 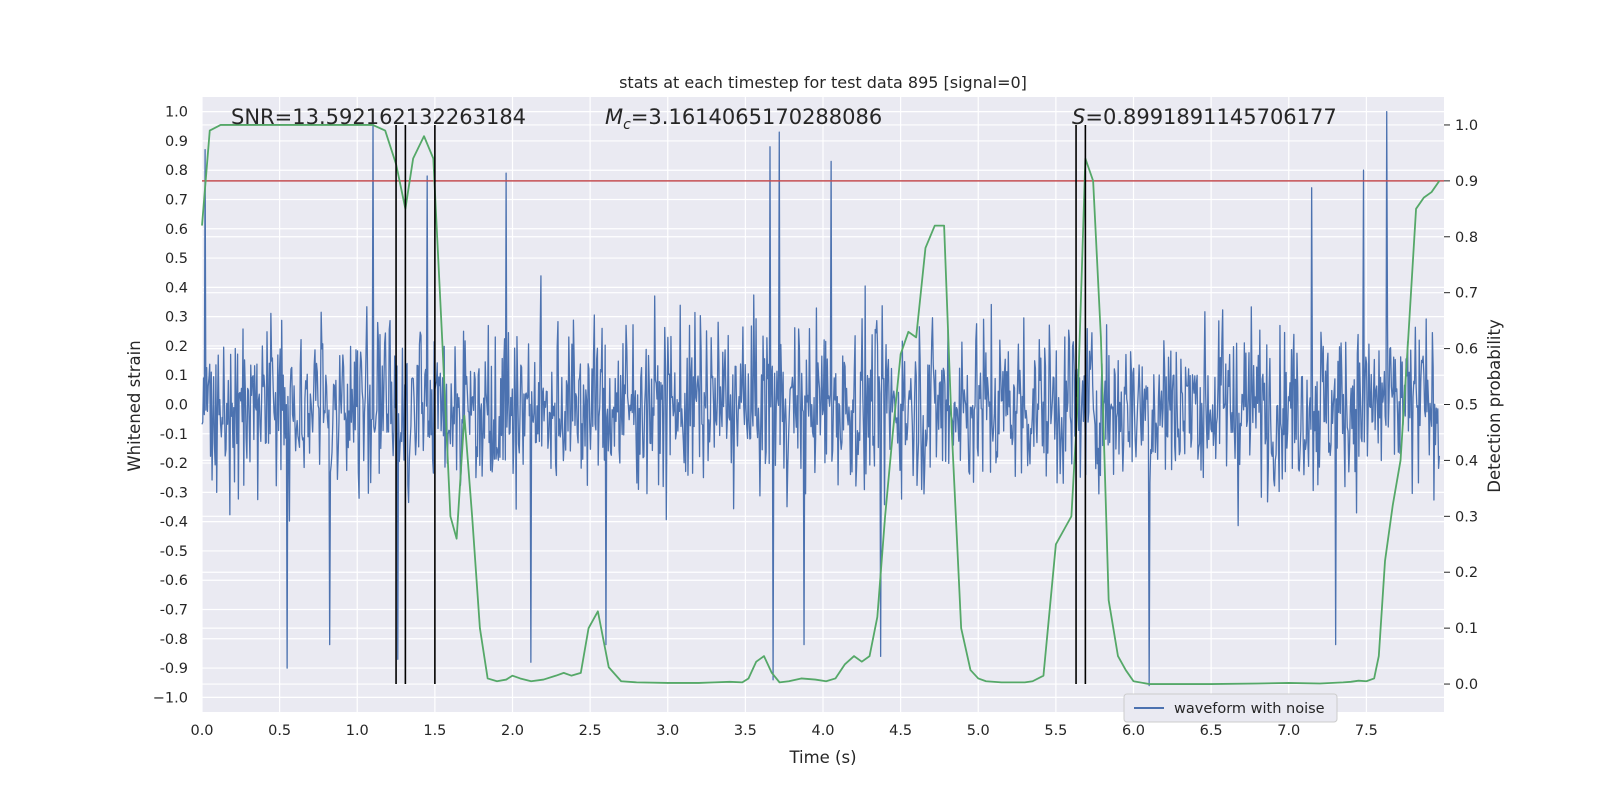 What do you see at coordinates (1466, 238) in the screenshot?
I see `y-tick-label-right: 0.8` at bounding box center [1466, 238].